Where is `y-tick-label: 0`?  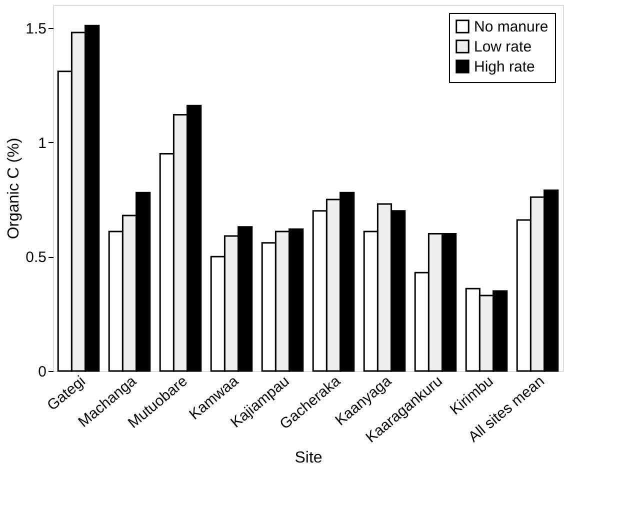
y-tick-label: 0 is located at coordinates (42, 372).